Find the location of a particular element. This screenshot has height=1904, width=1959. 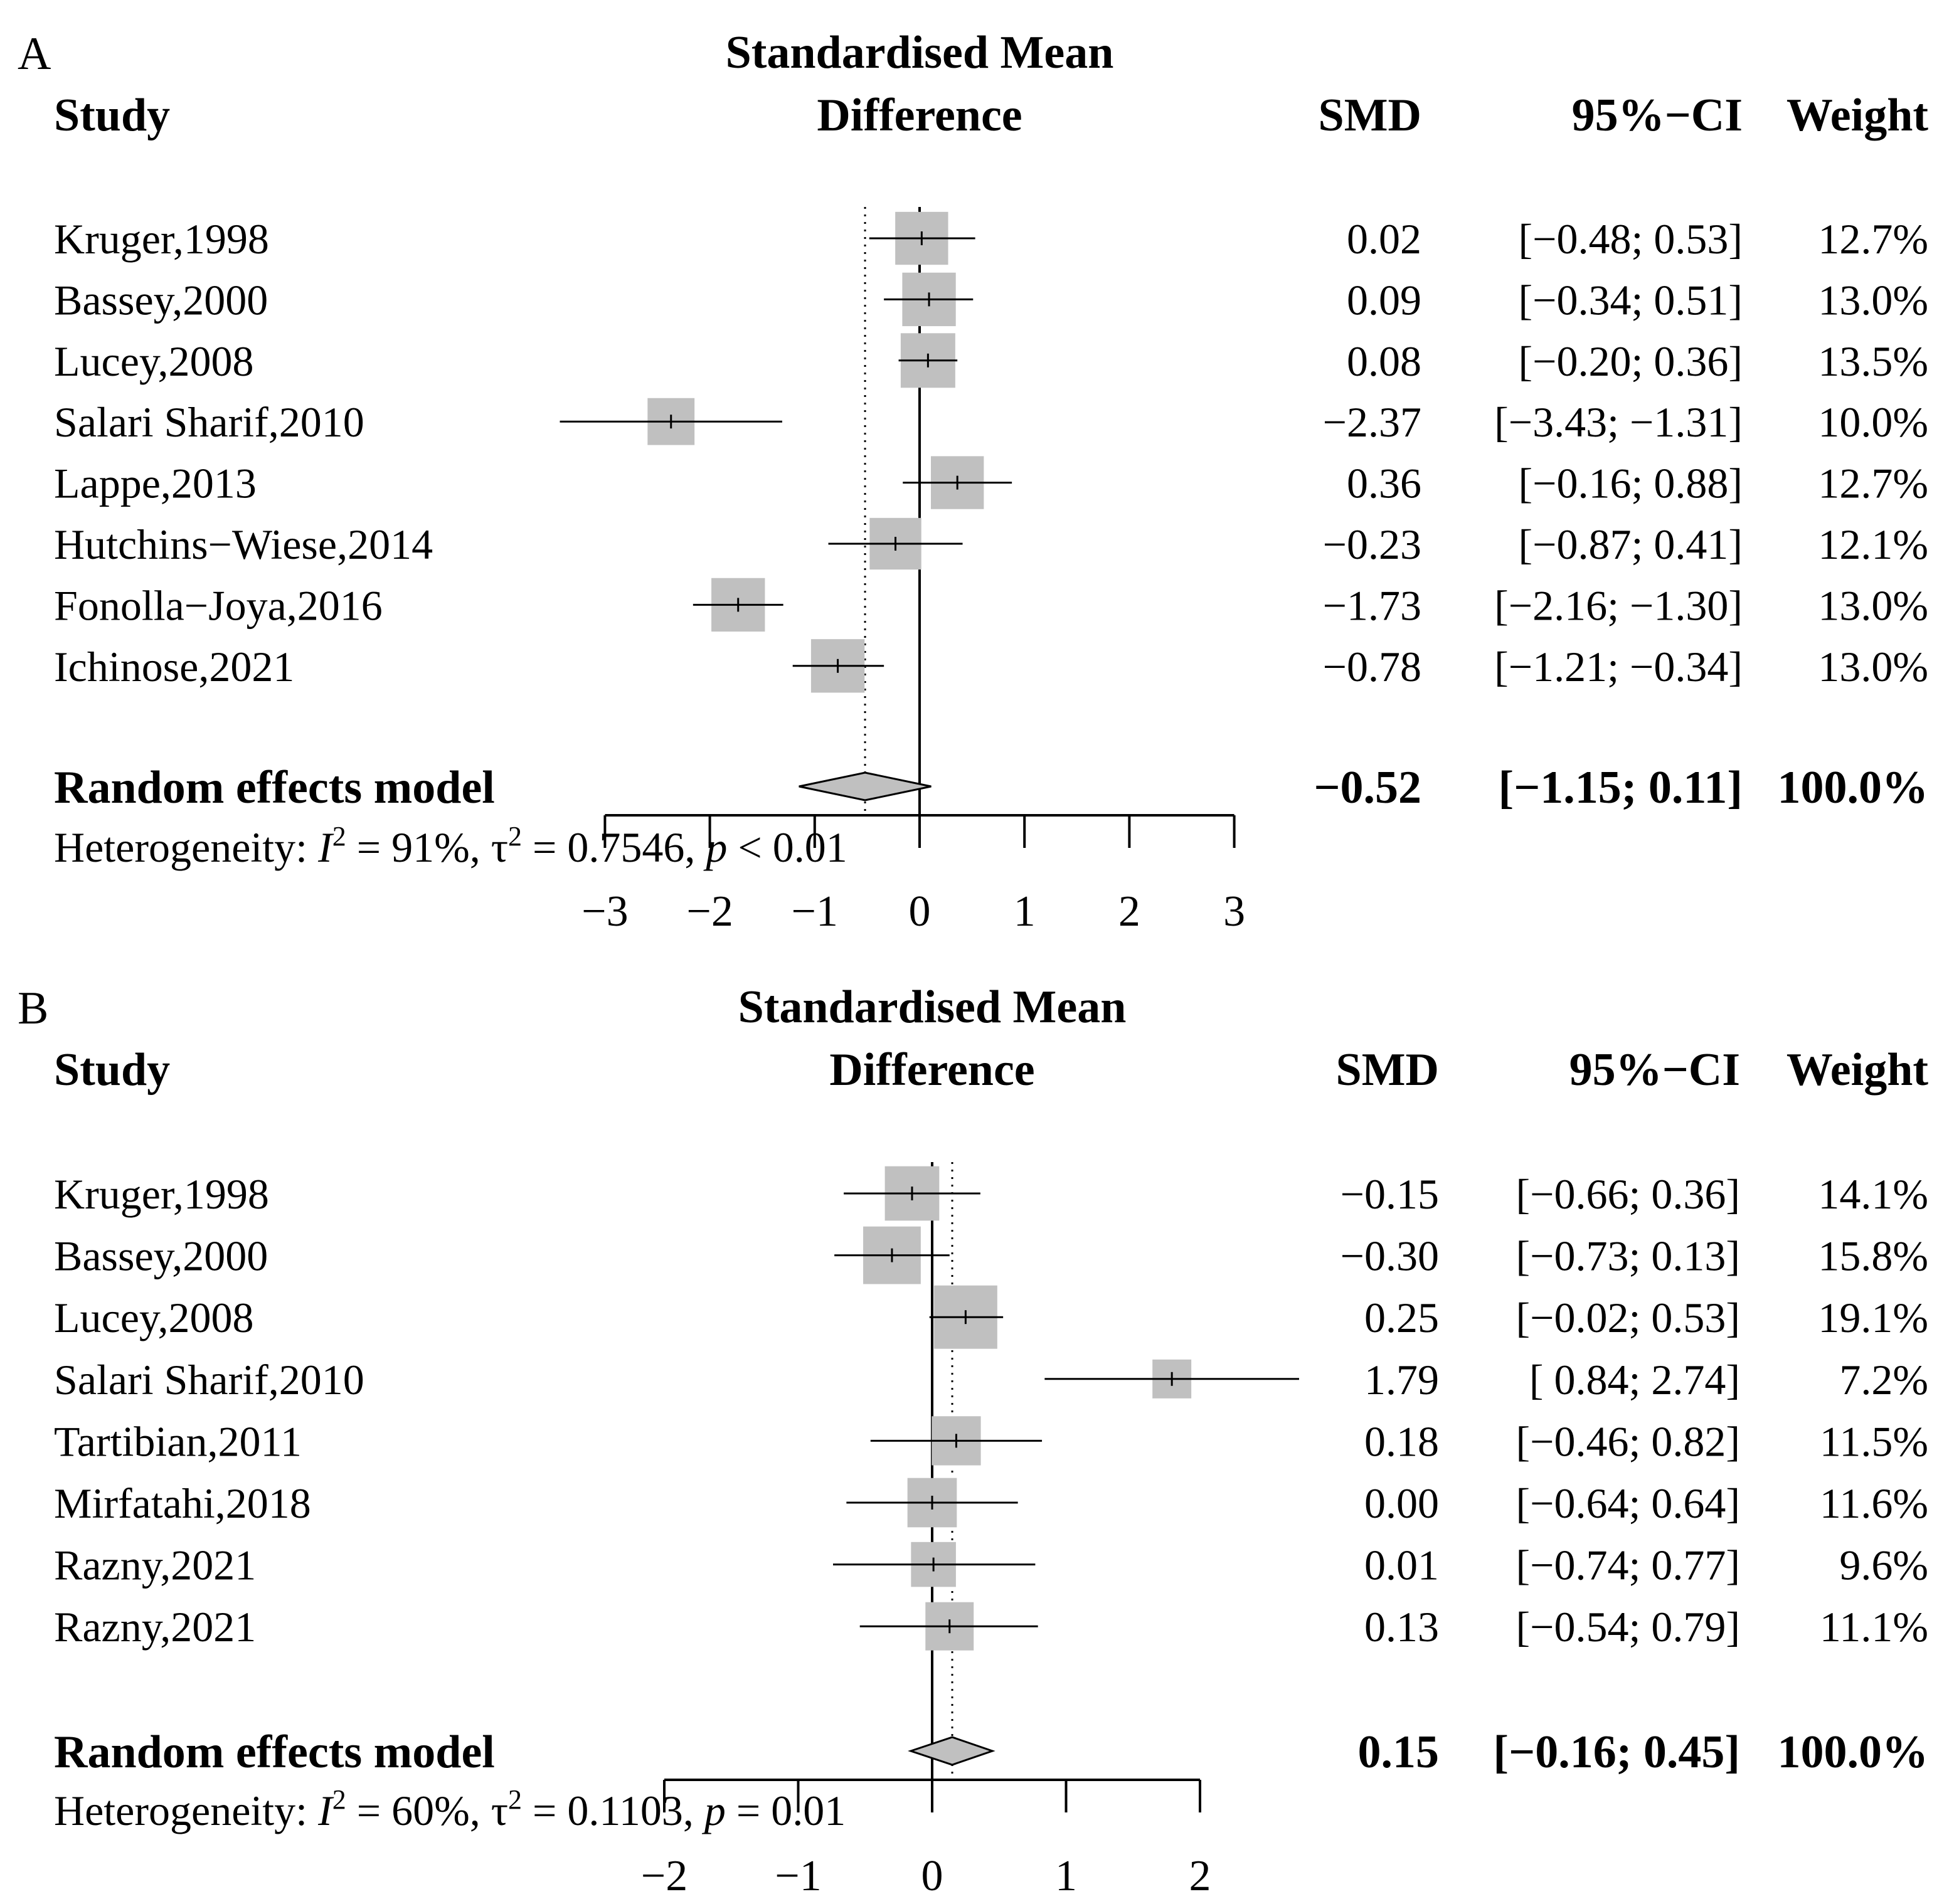

study-name: Salari Sharif,2010 is located at coordinates (209, 422).